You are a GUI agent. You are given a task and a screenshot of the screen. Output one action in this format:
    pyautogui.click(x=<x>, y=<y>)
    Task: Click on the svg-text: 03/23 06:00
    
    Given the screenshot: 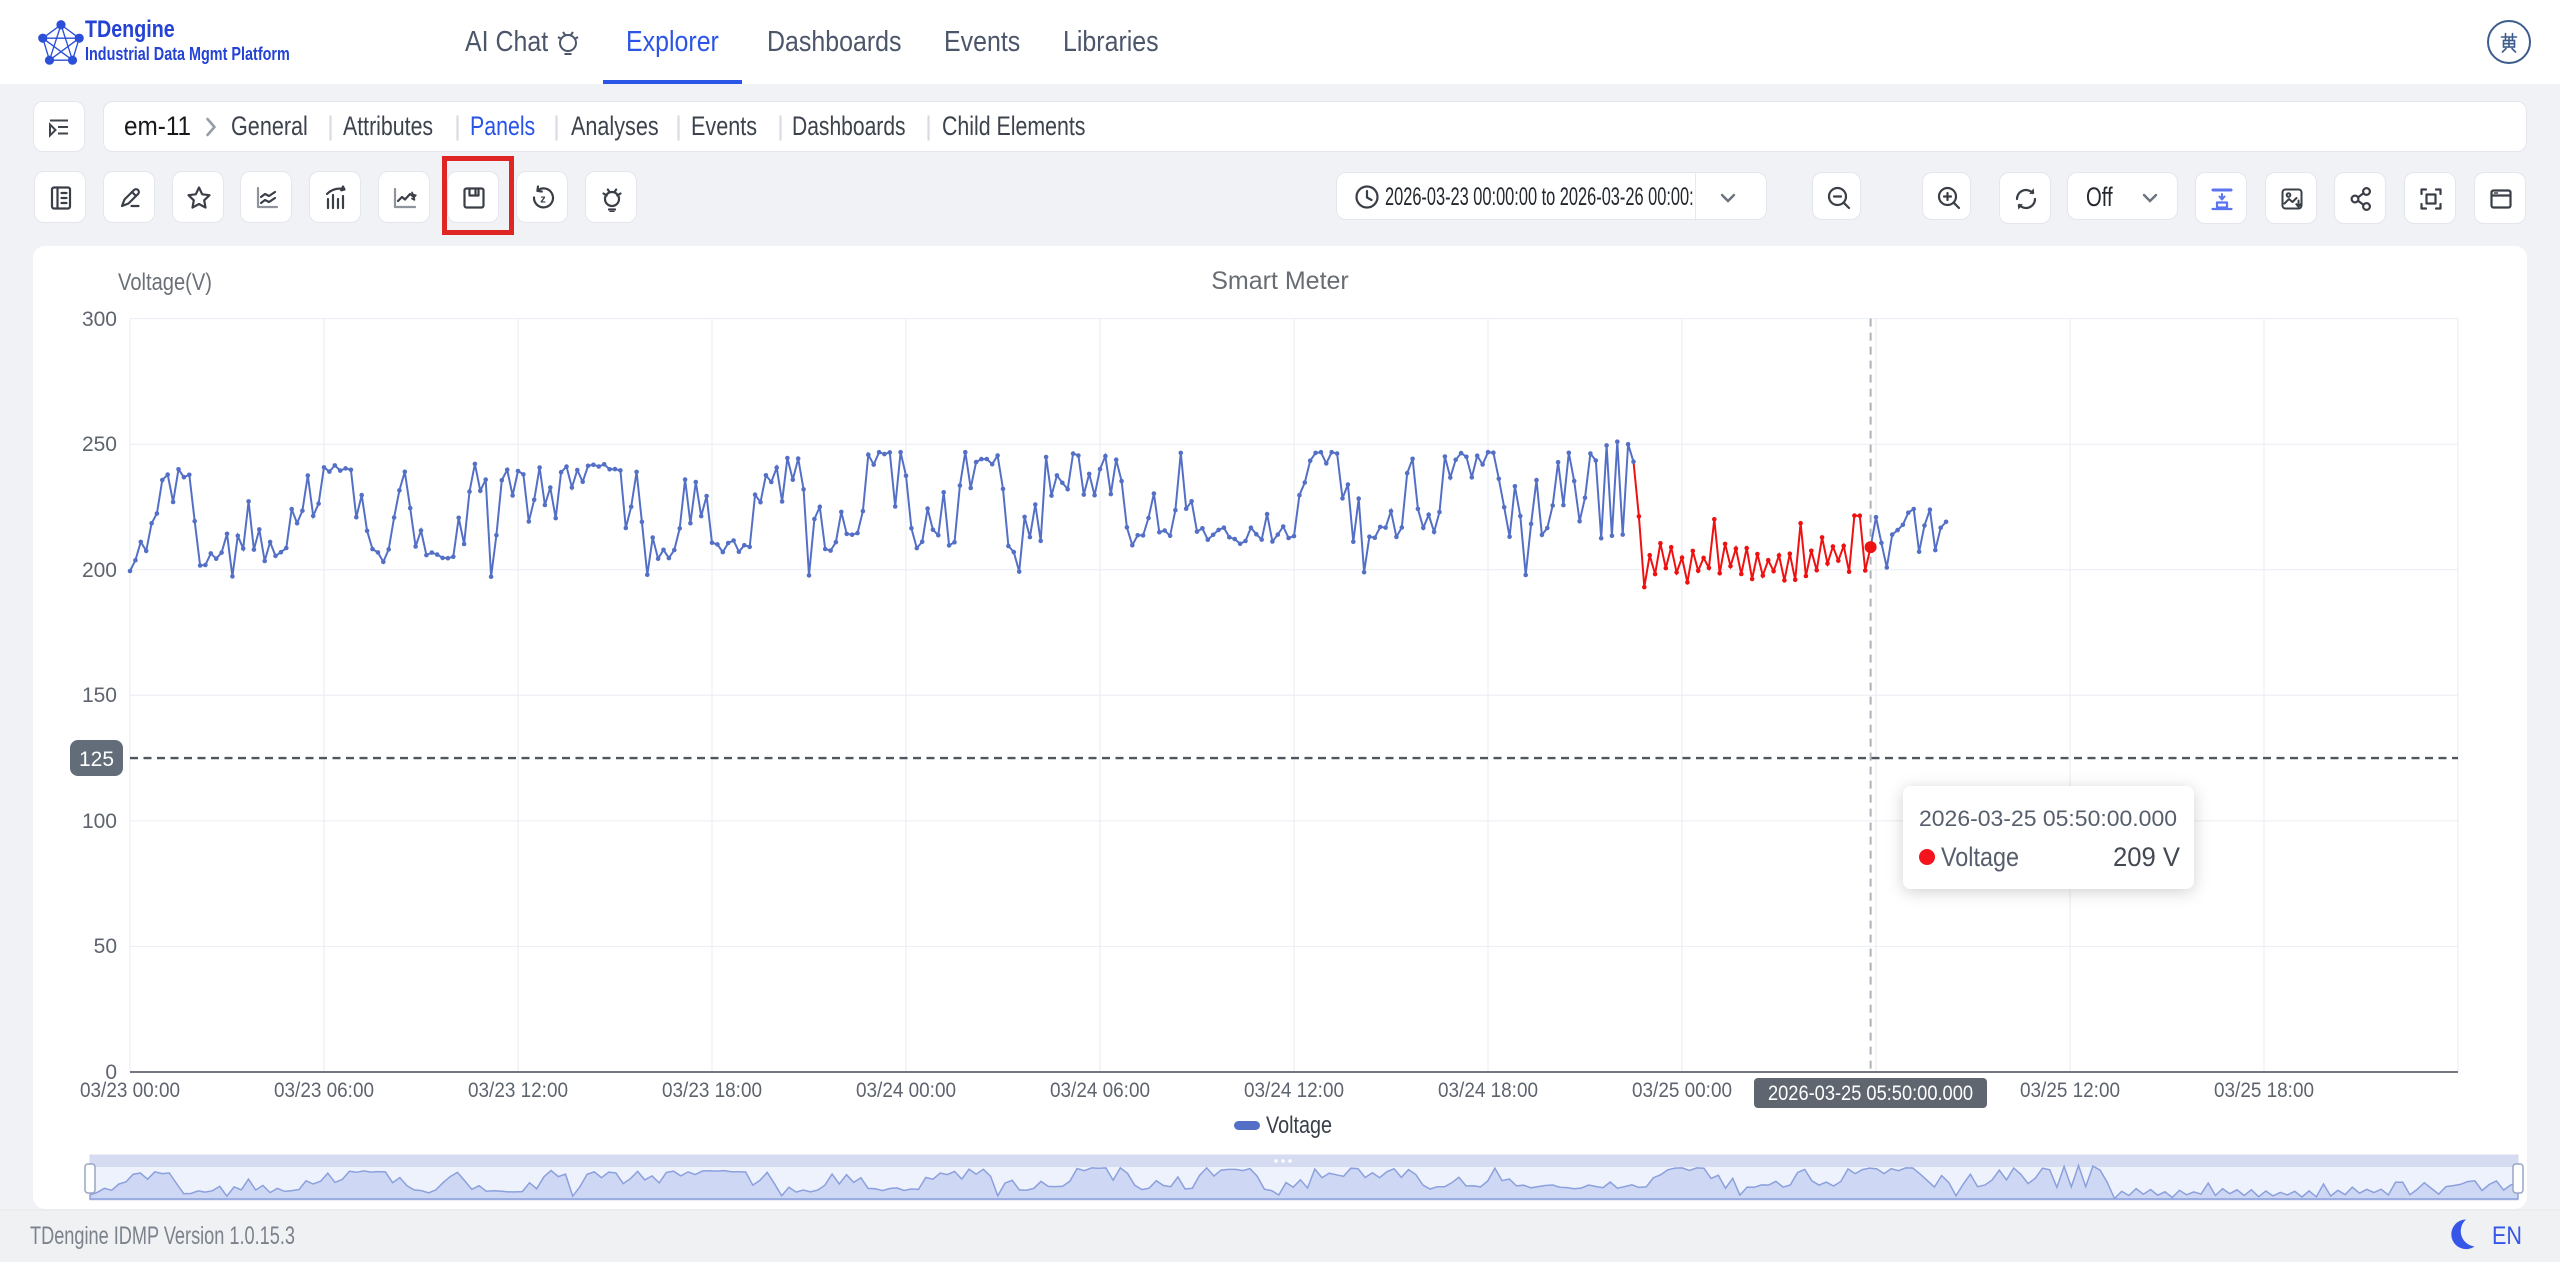 What is the action you would take?
    pyautogui.click(x=324, y=1090)
    